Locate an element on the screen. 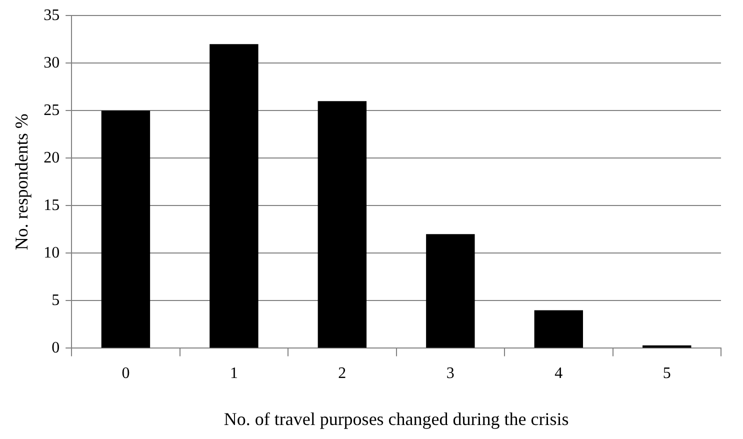 The height and width of the screenshot is (439, 743). y-tick-label: 15 is located at coordinates (52, 205).